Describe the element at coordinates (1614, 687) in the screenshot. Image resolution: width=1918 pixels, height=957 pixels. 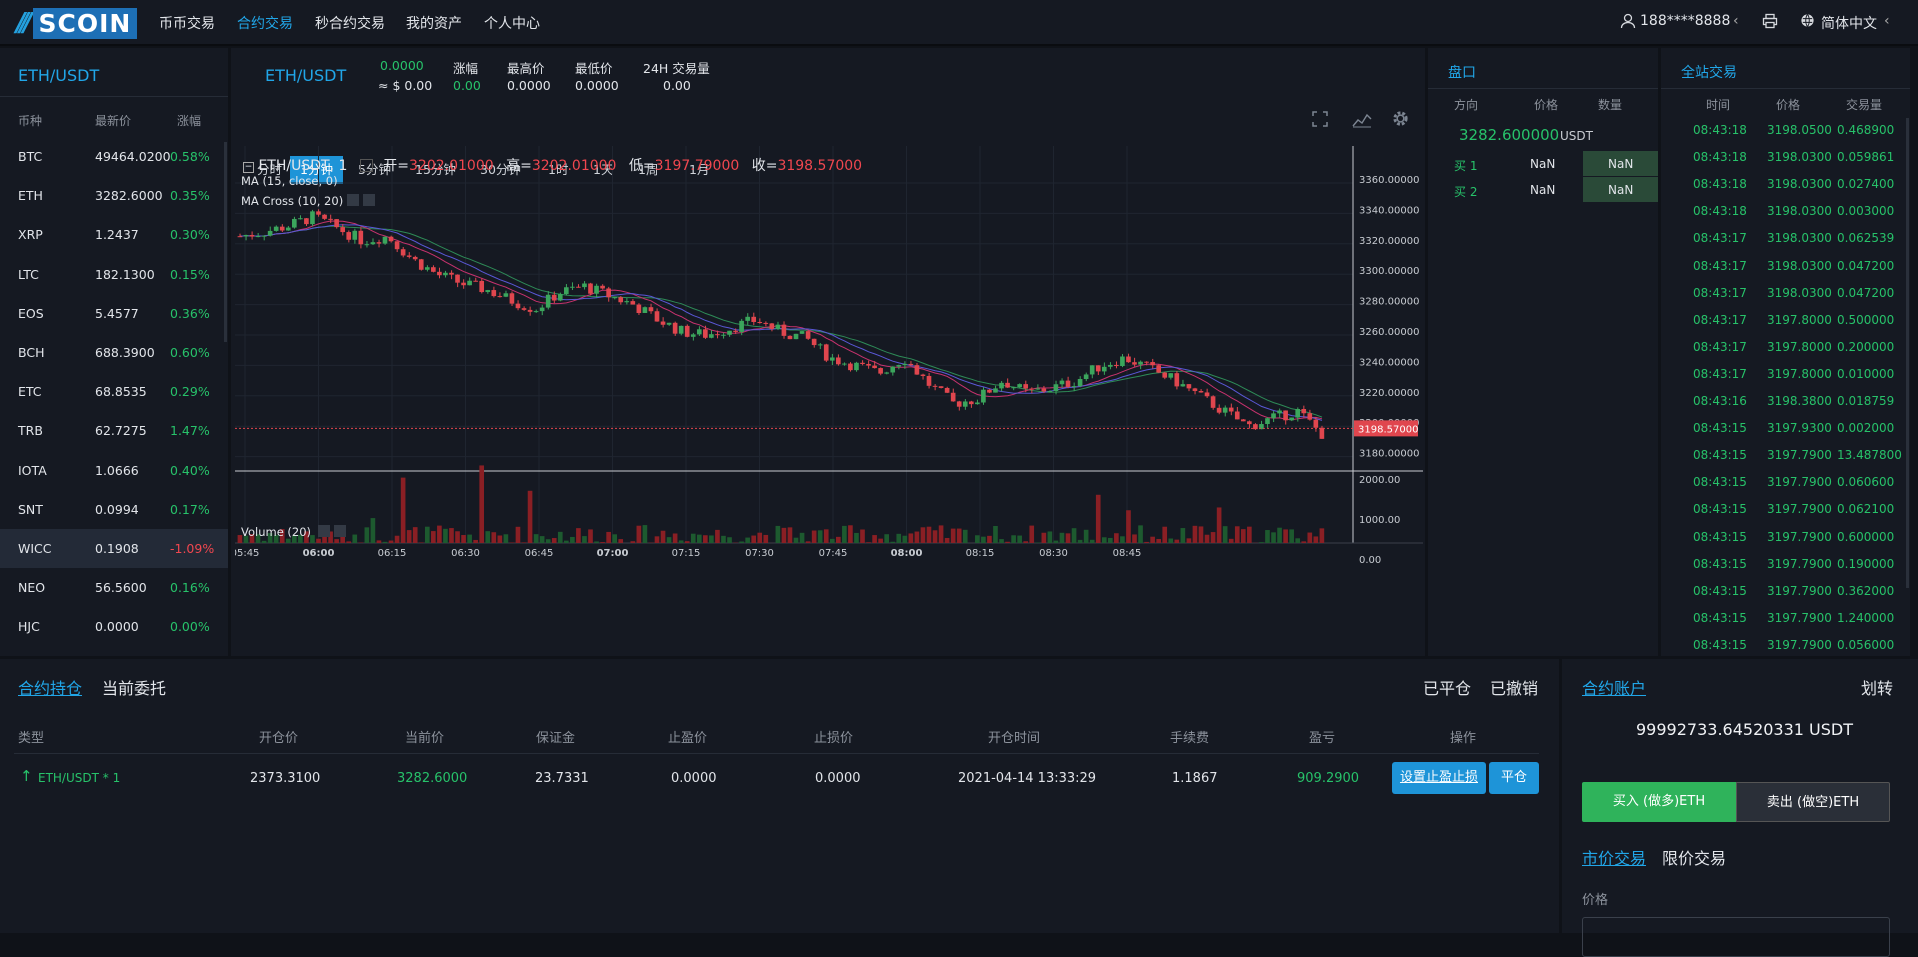
I see `account-title: 合约账户` at that location.